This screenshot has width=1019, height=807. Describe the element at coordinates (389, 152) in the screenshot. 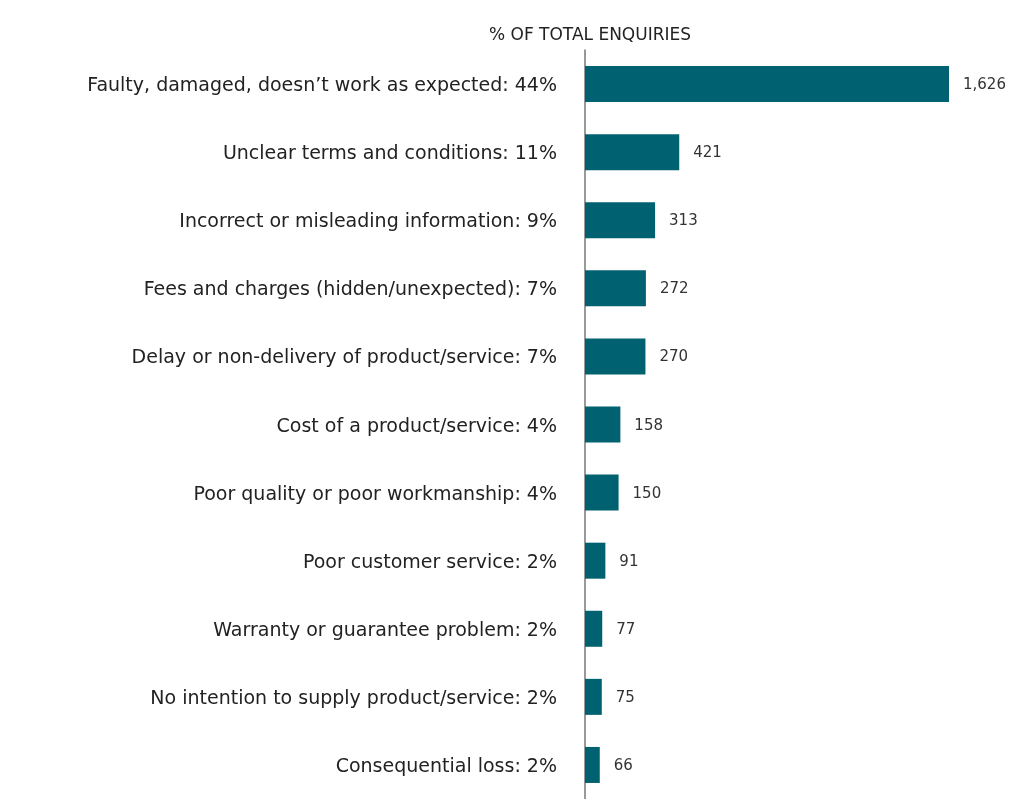

I see `y-tick-label: Unclear terms and conditions: 11%` at that location.